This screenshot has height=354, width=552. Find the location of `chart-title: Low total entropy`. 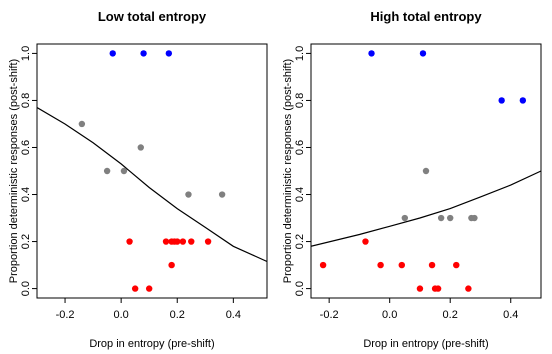

chart-title: Low total entropy is located at coordinates (152, 16).